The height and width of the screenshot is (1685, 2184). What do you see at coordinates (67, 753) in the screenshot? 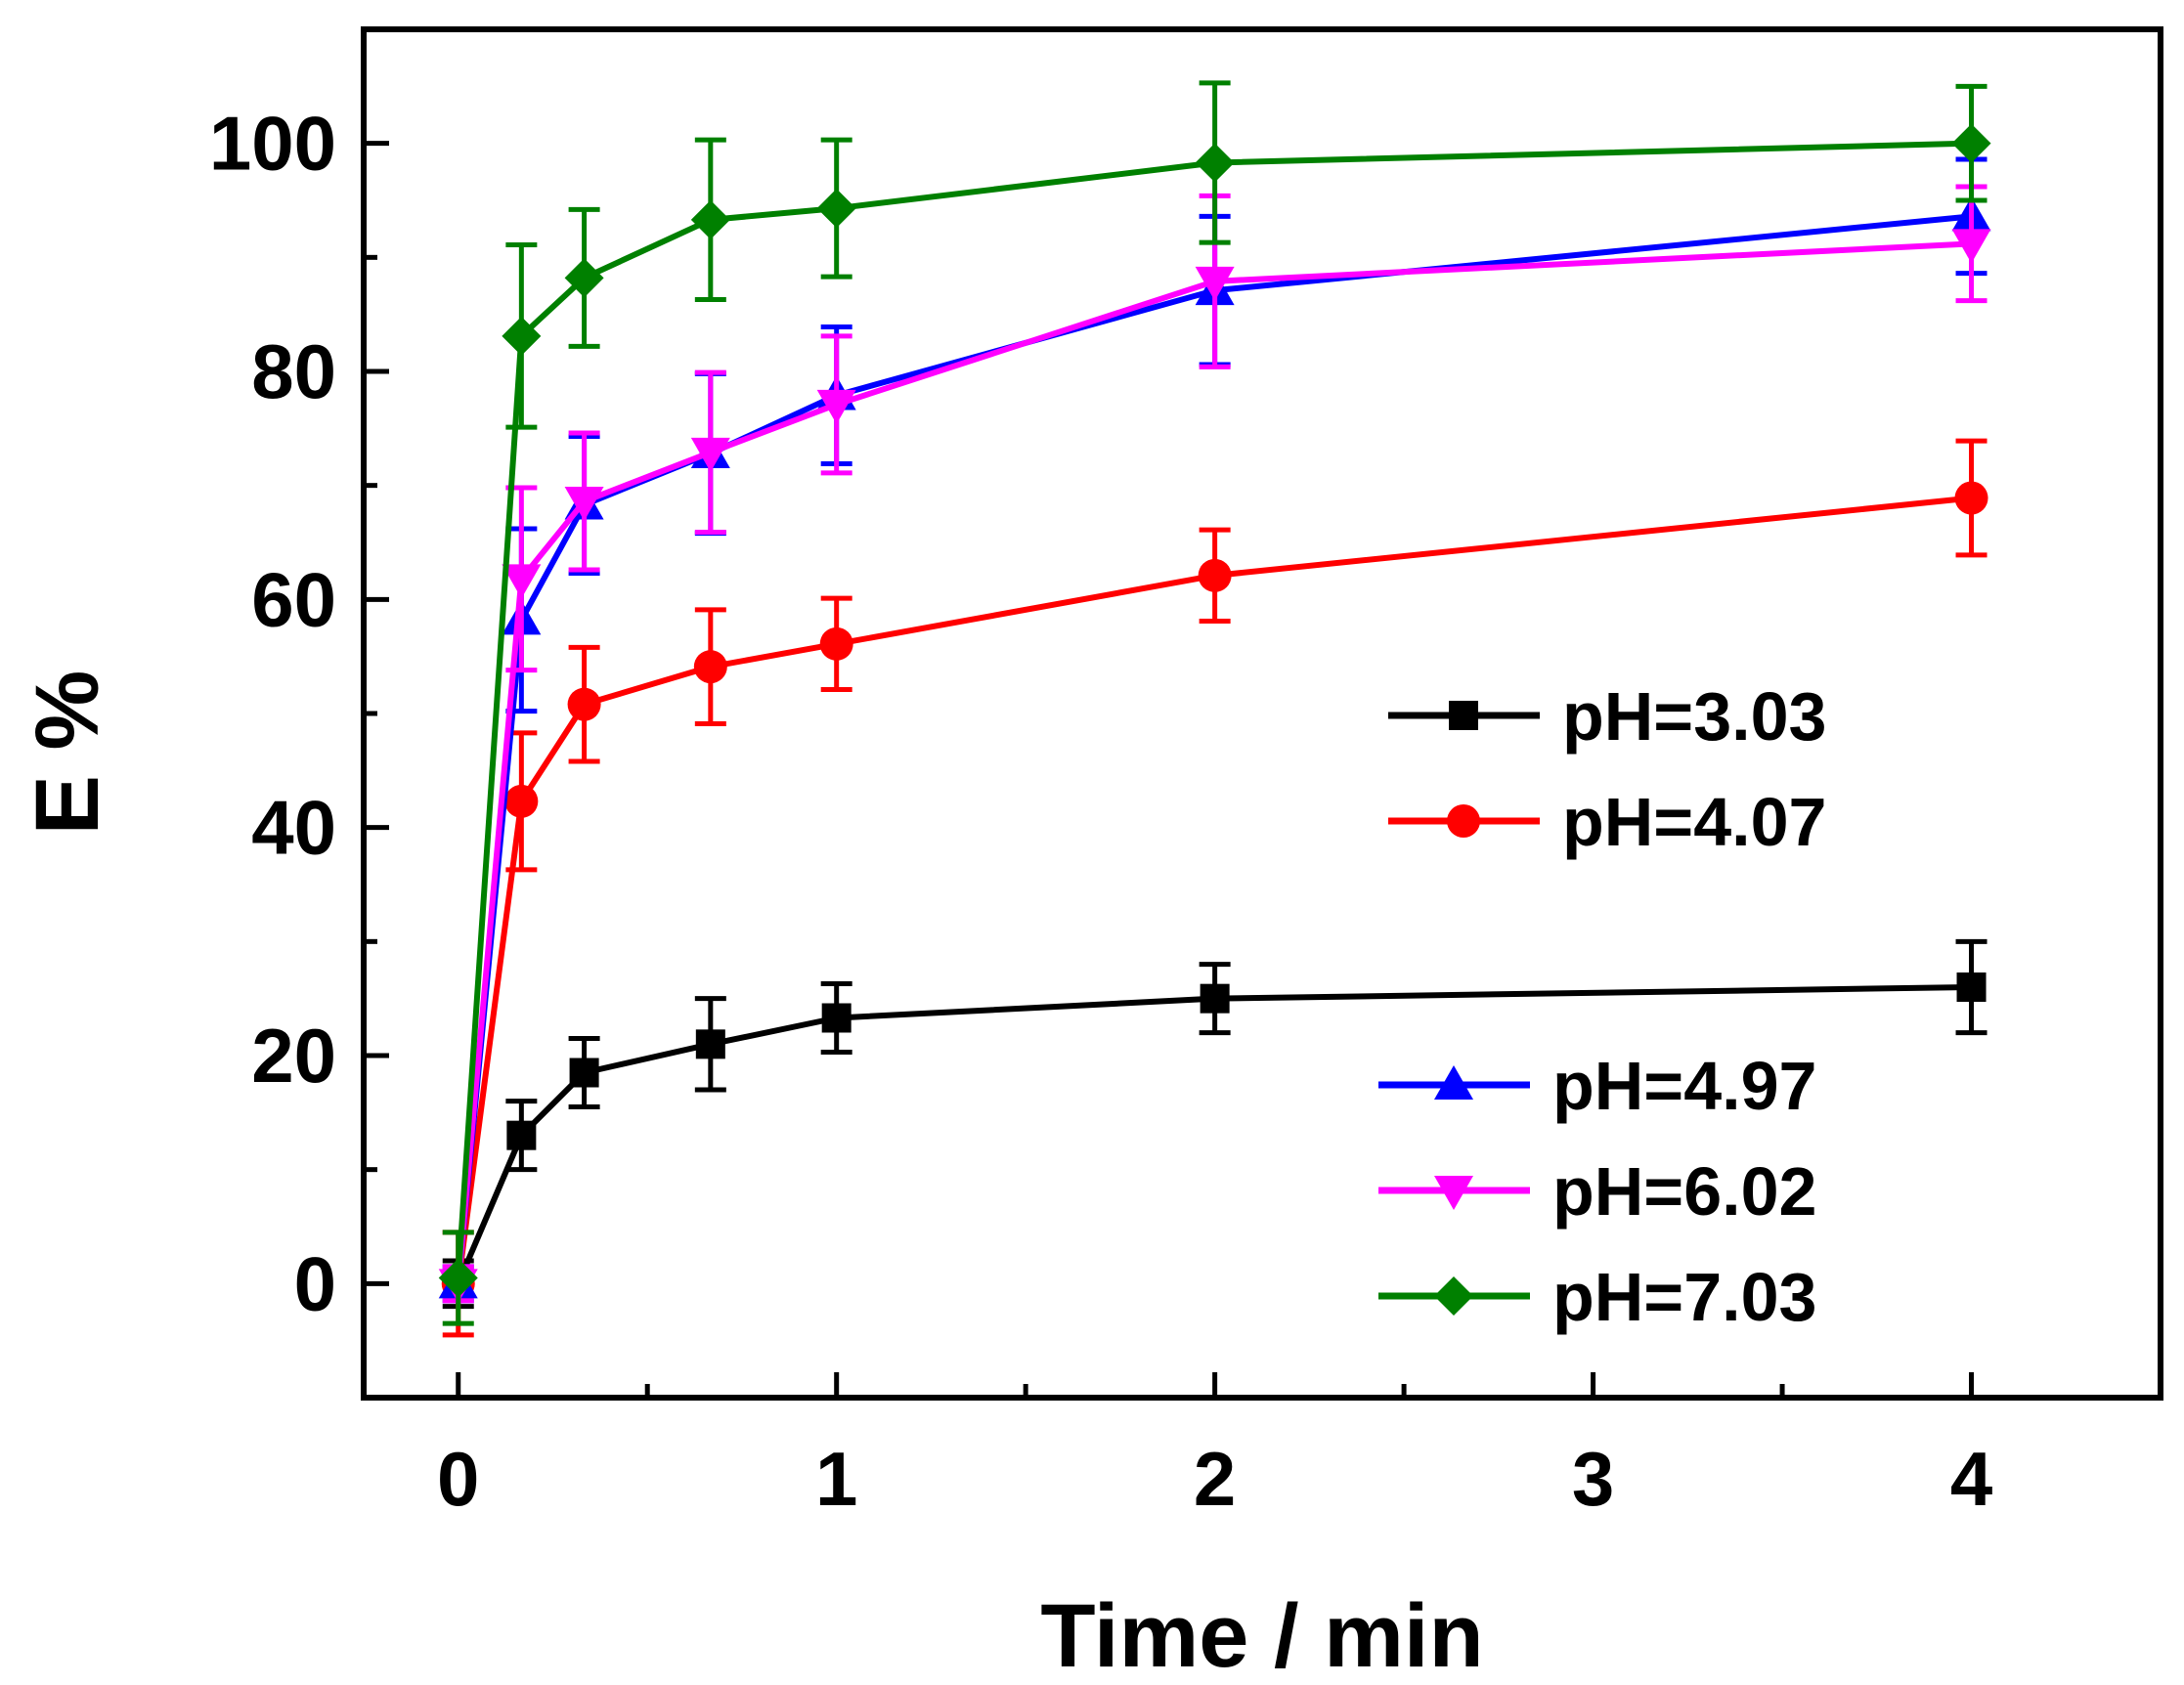
I see `y-axis-title: E %` at bounding box center [67, 753].